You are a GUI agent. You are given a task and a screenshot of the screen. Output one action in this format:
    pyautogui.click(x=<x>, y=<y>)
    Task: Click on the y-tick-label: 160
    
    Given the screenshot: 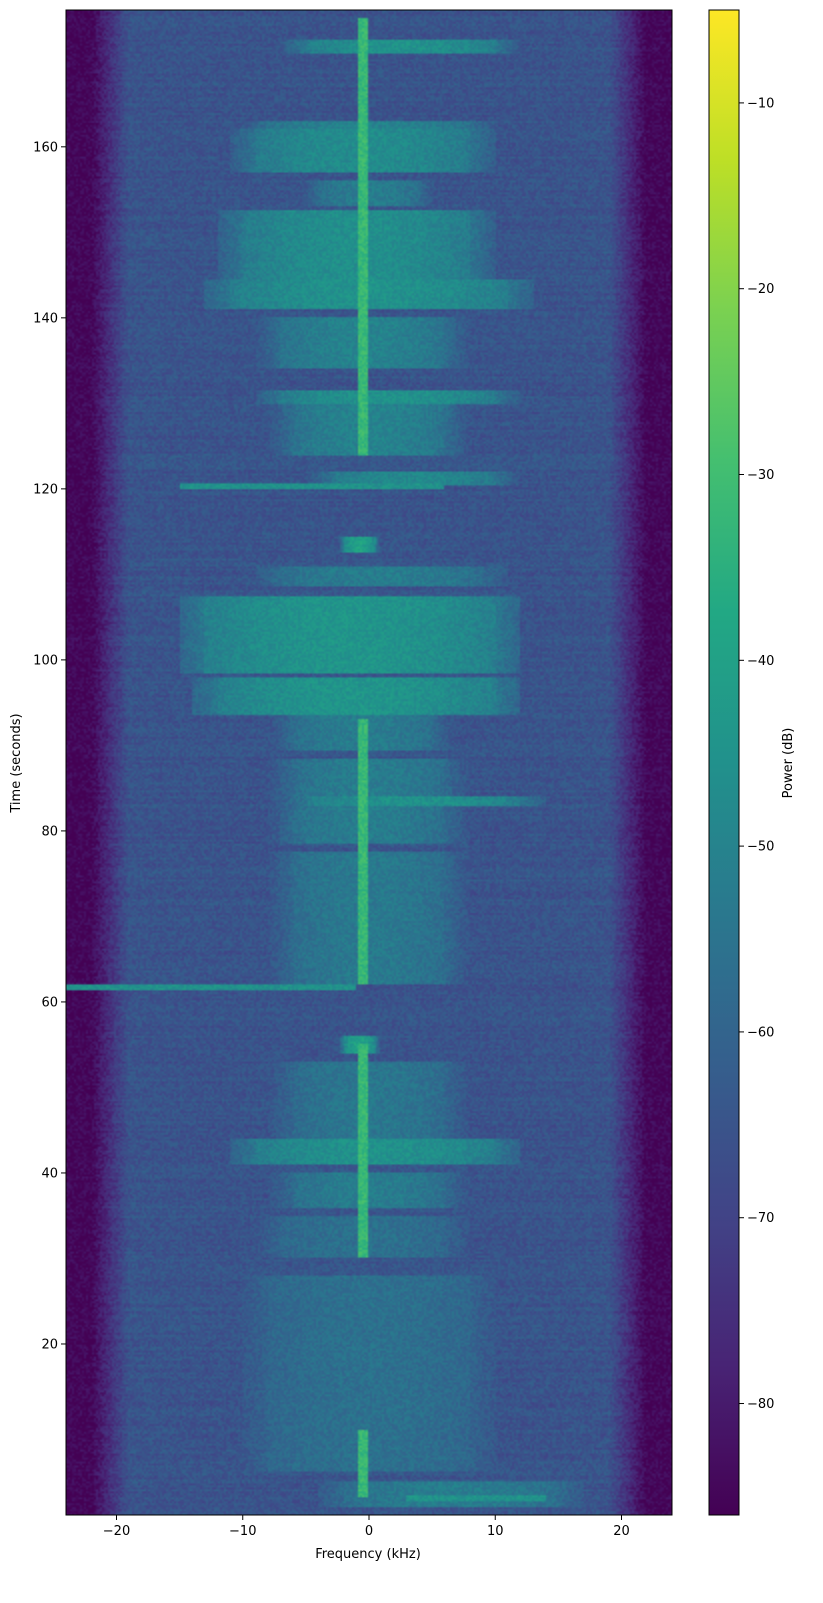 What is the action you would take?
    pyautogui.click(x=45, y=147)
    